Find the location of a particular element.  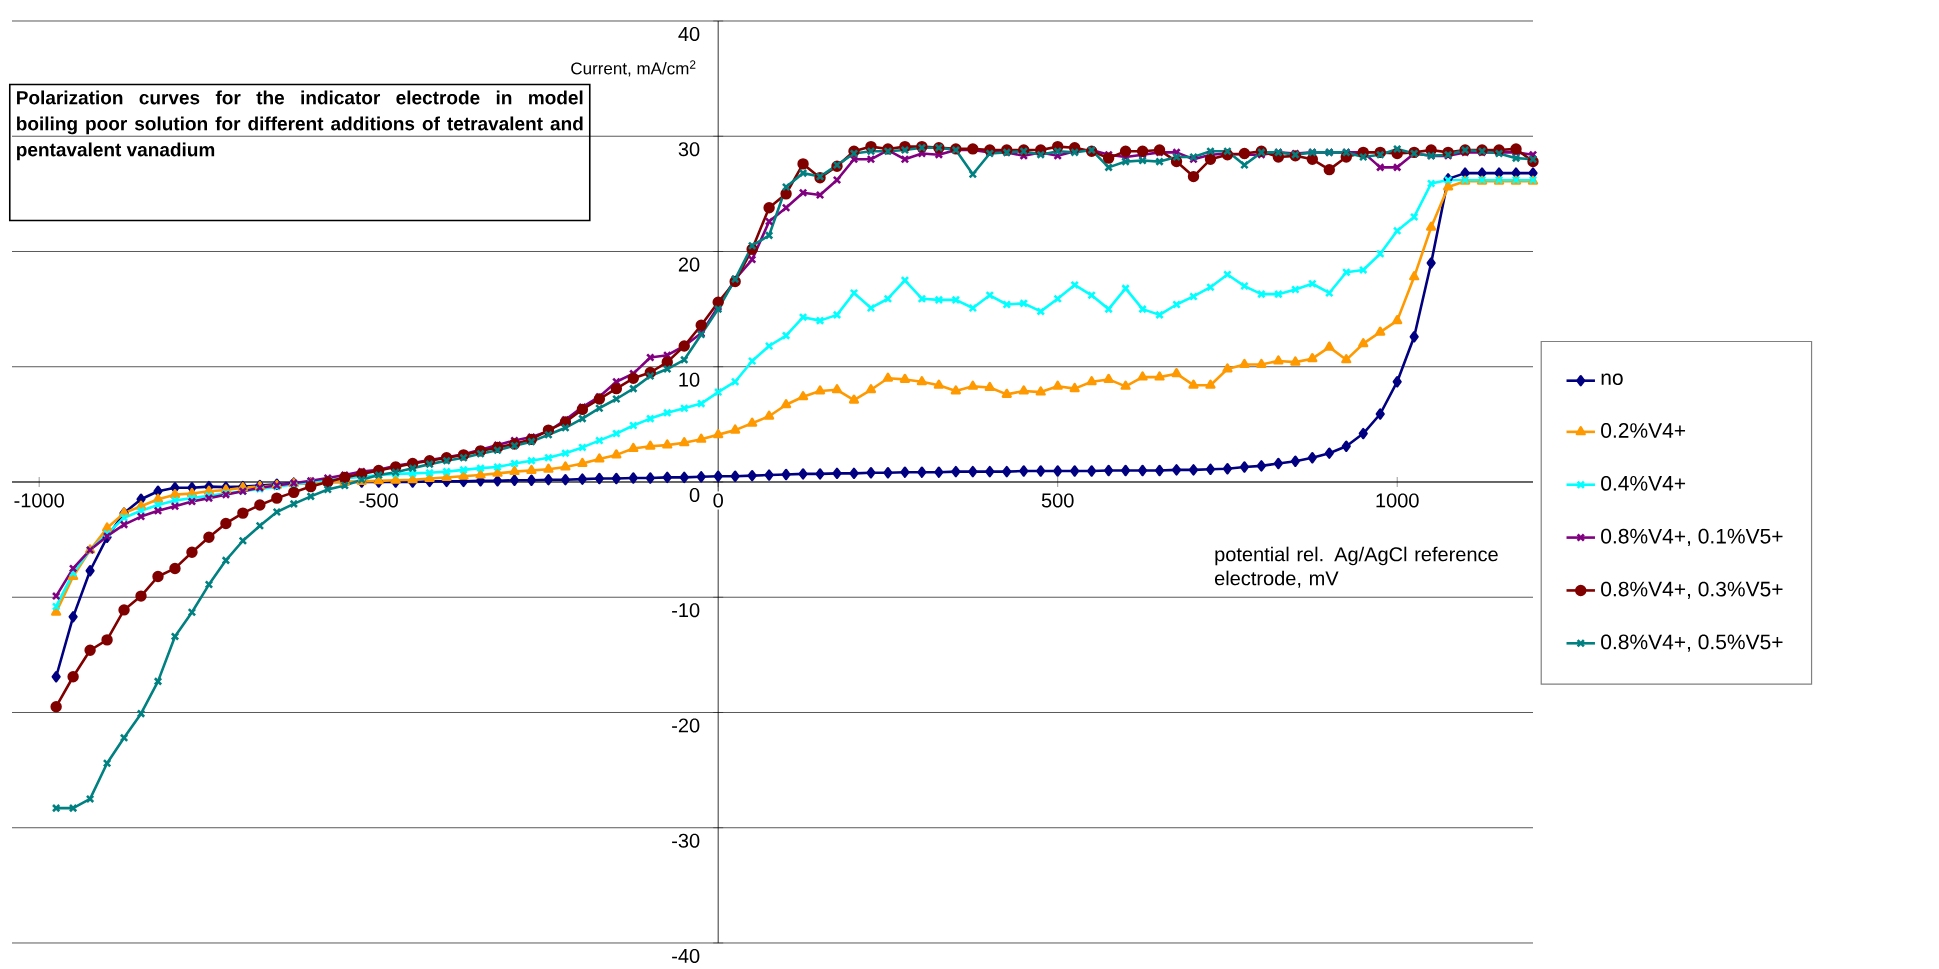

legend-label: 0.4%V4+ is located at coordinates (1643, 483).